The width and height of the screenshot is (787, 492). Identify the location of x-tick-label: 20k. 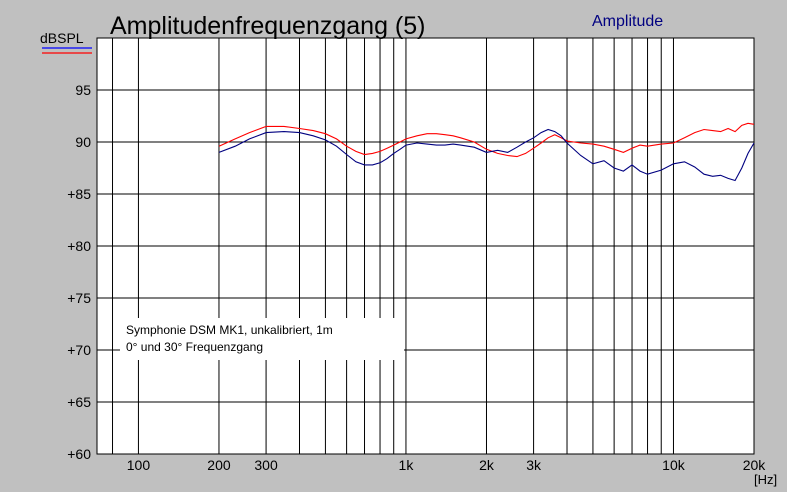
(755, 465).